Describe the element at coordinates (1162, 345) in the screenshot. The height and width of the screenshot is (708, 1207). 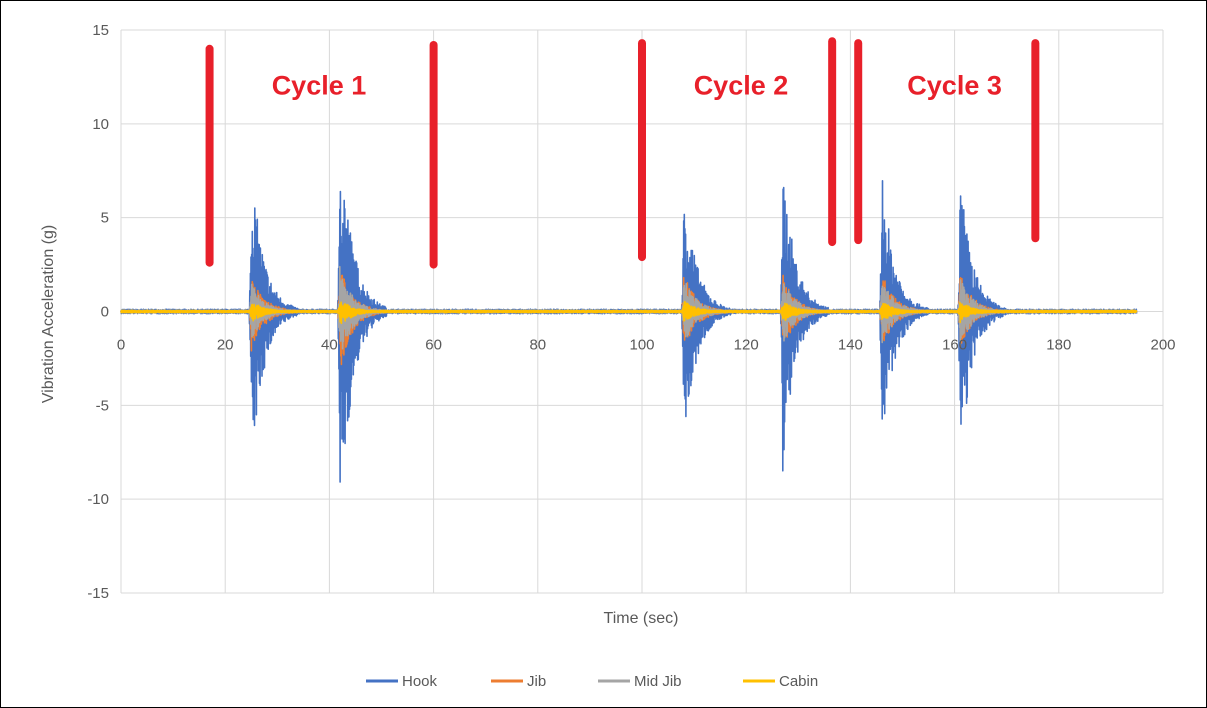
I see `x-tick-label: 200` at that location.